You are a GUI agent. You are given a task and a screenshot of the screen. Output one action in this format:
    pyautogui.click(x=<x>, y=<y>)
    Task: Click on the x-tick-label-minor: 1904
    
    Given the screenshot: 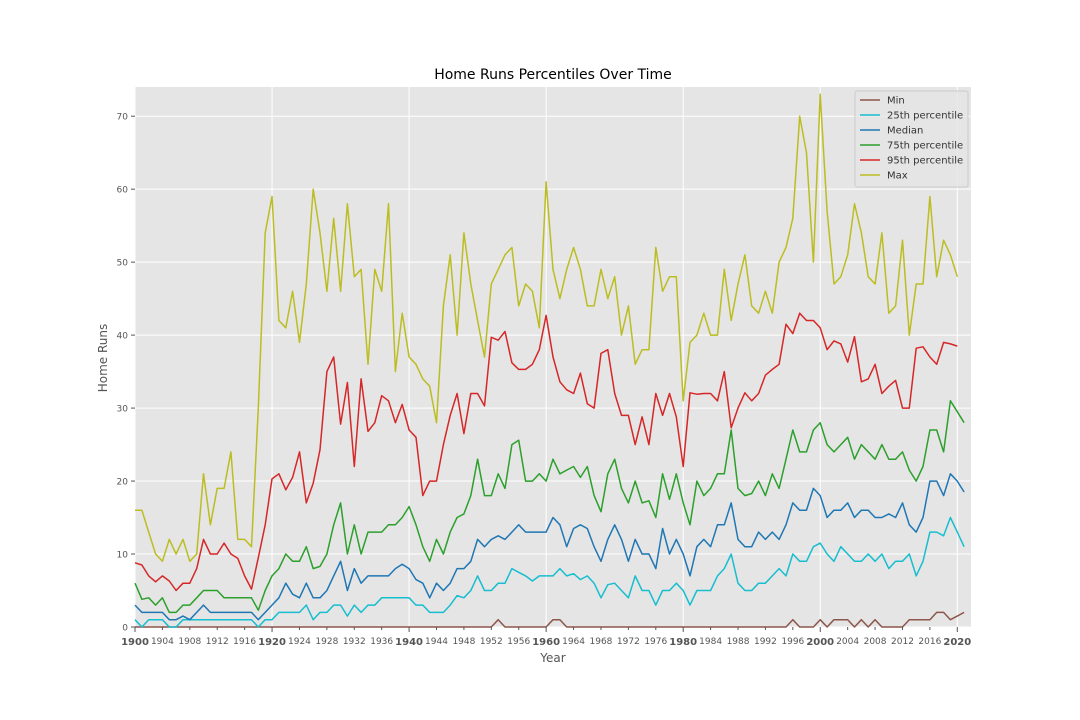 What is the action you would take?
    pyautogui.click(x=162, y=642)
    